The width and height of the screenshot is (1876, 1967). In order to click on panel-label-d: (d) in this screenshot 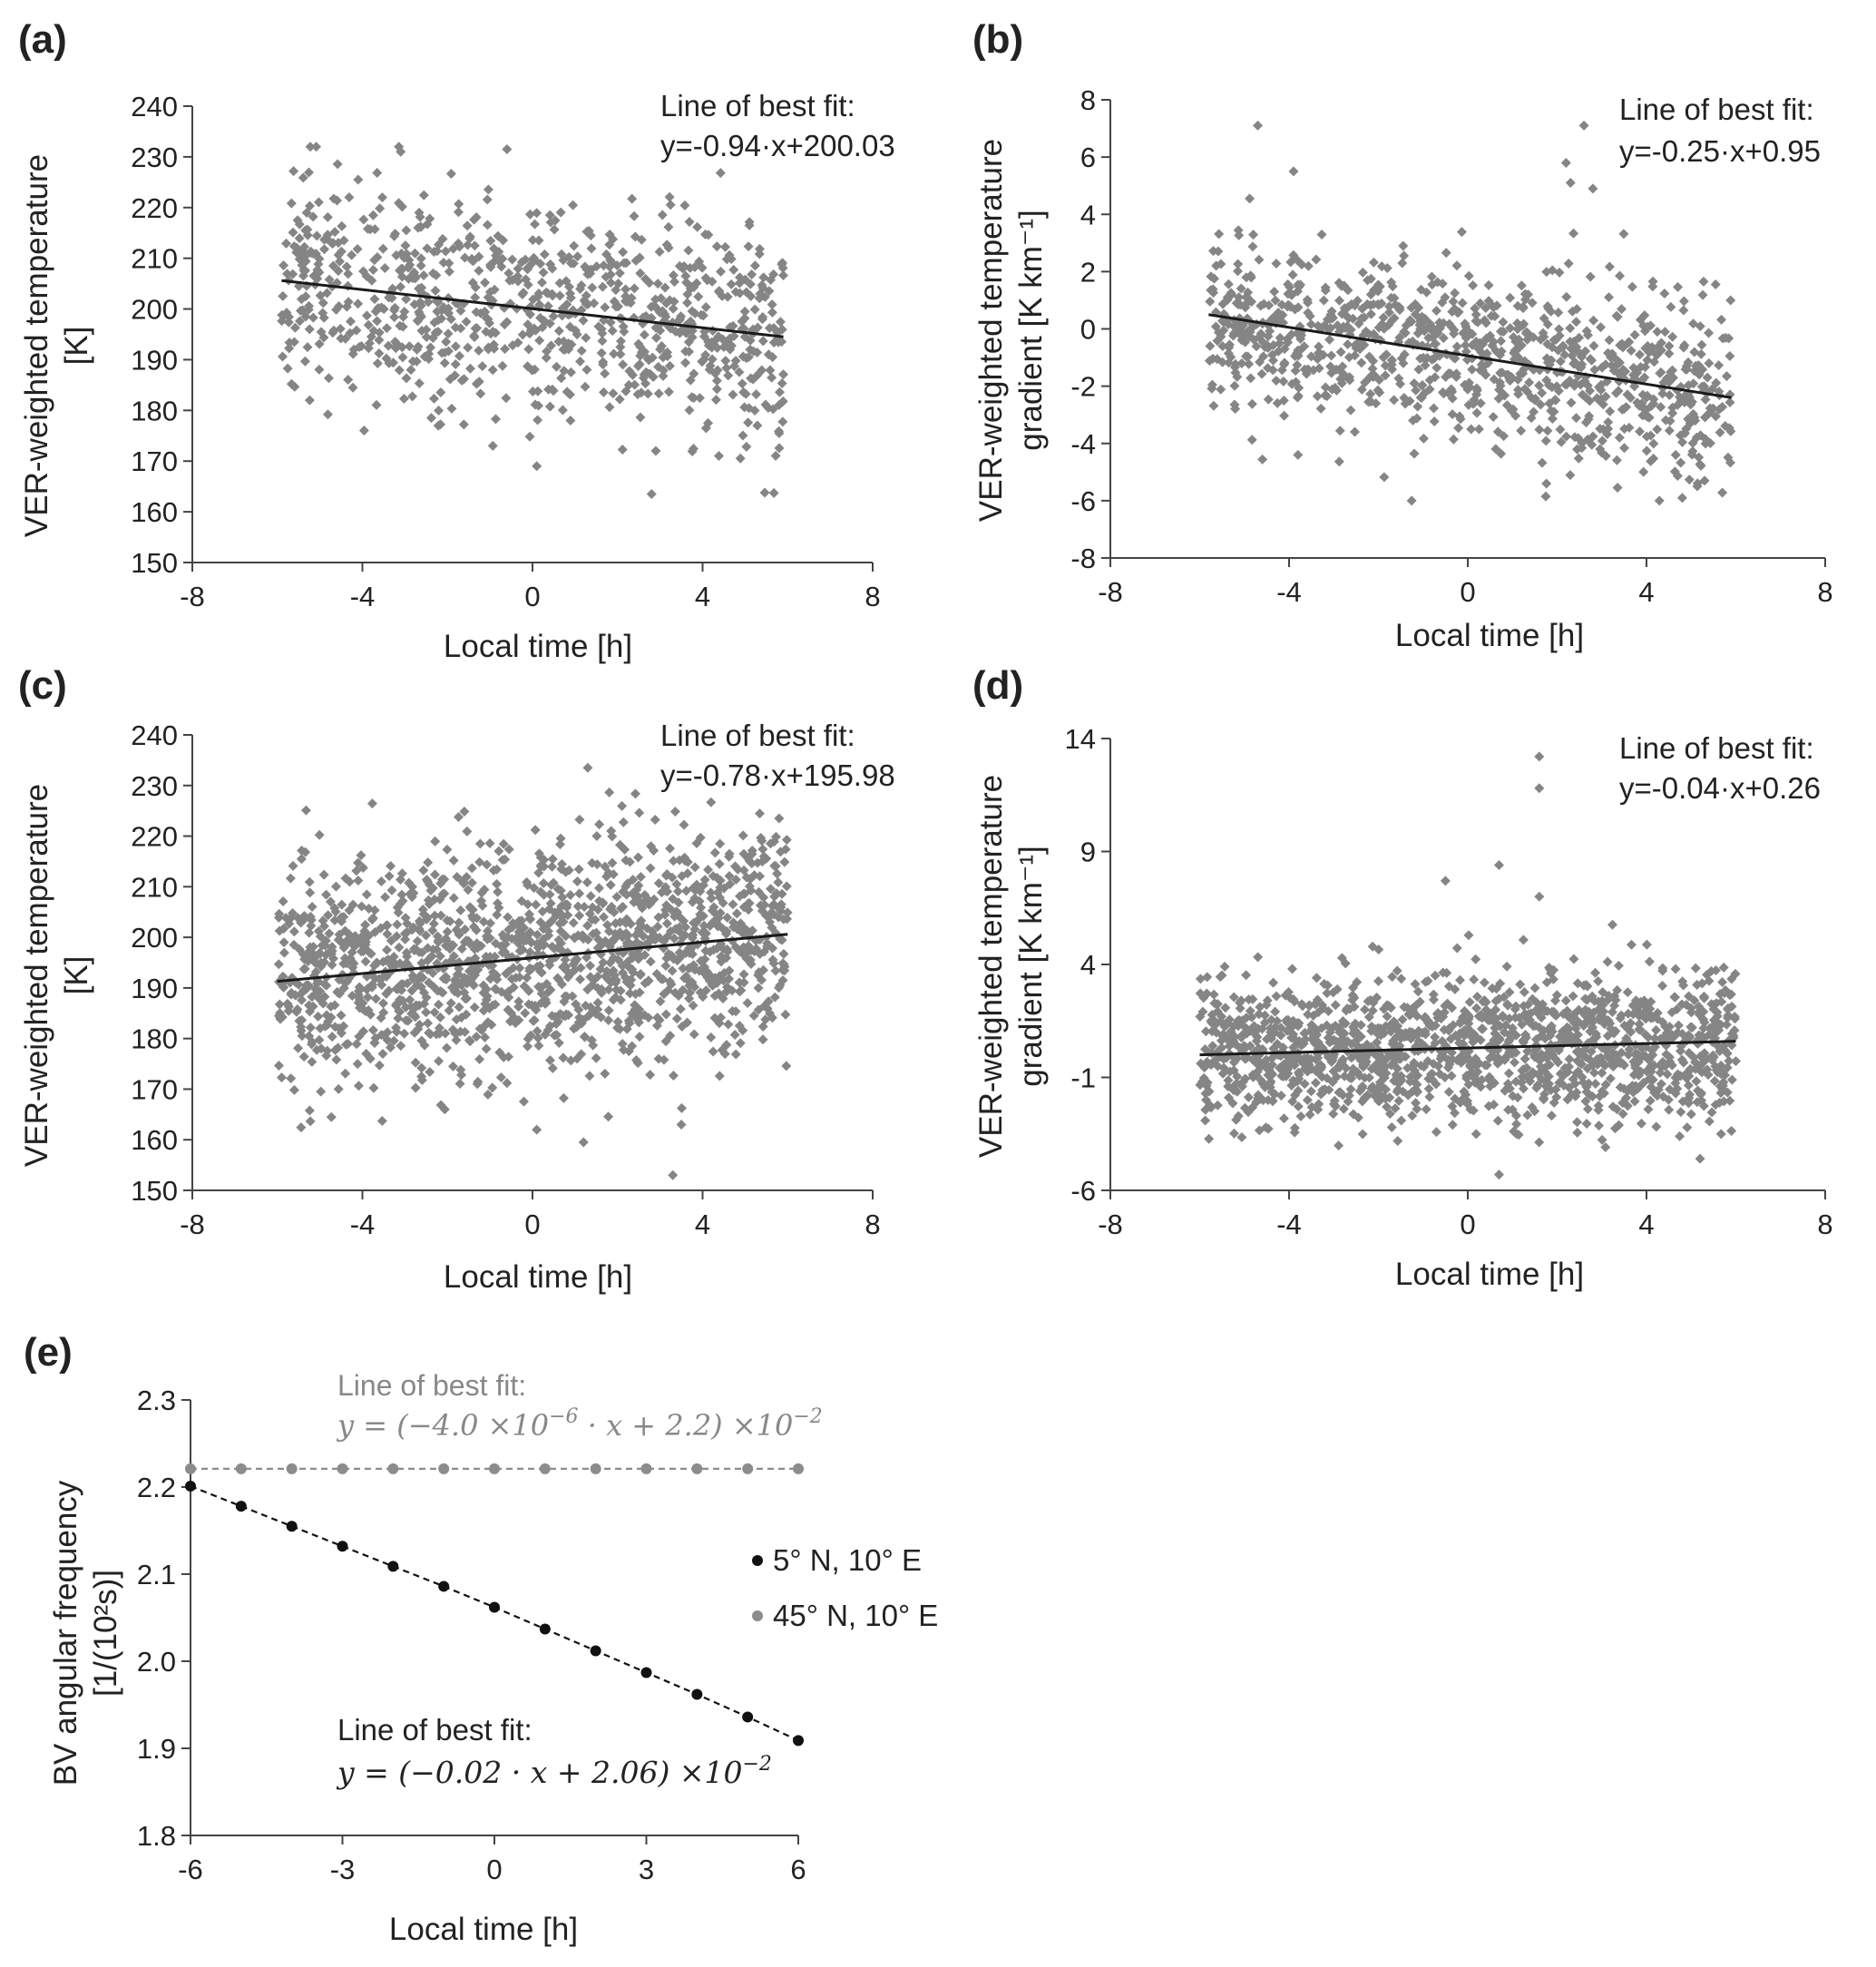, I will do `click(997, 685)`.